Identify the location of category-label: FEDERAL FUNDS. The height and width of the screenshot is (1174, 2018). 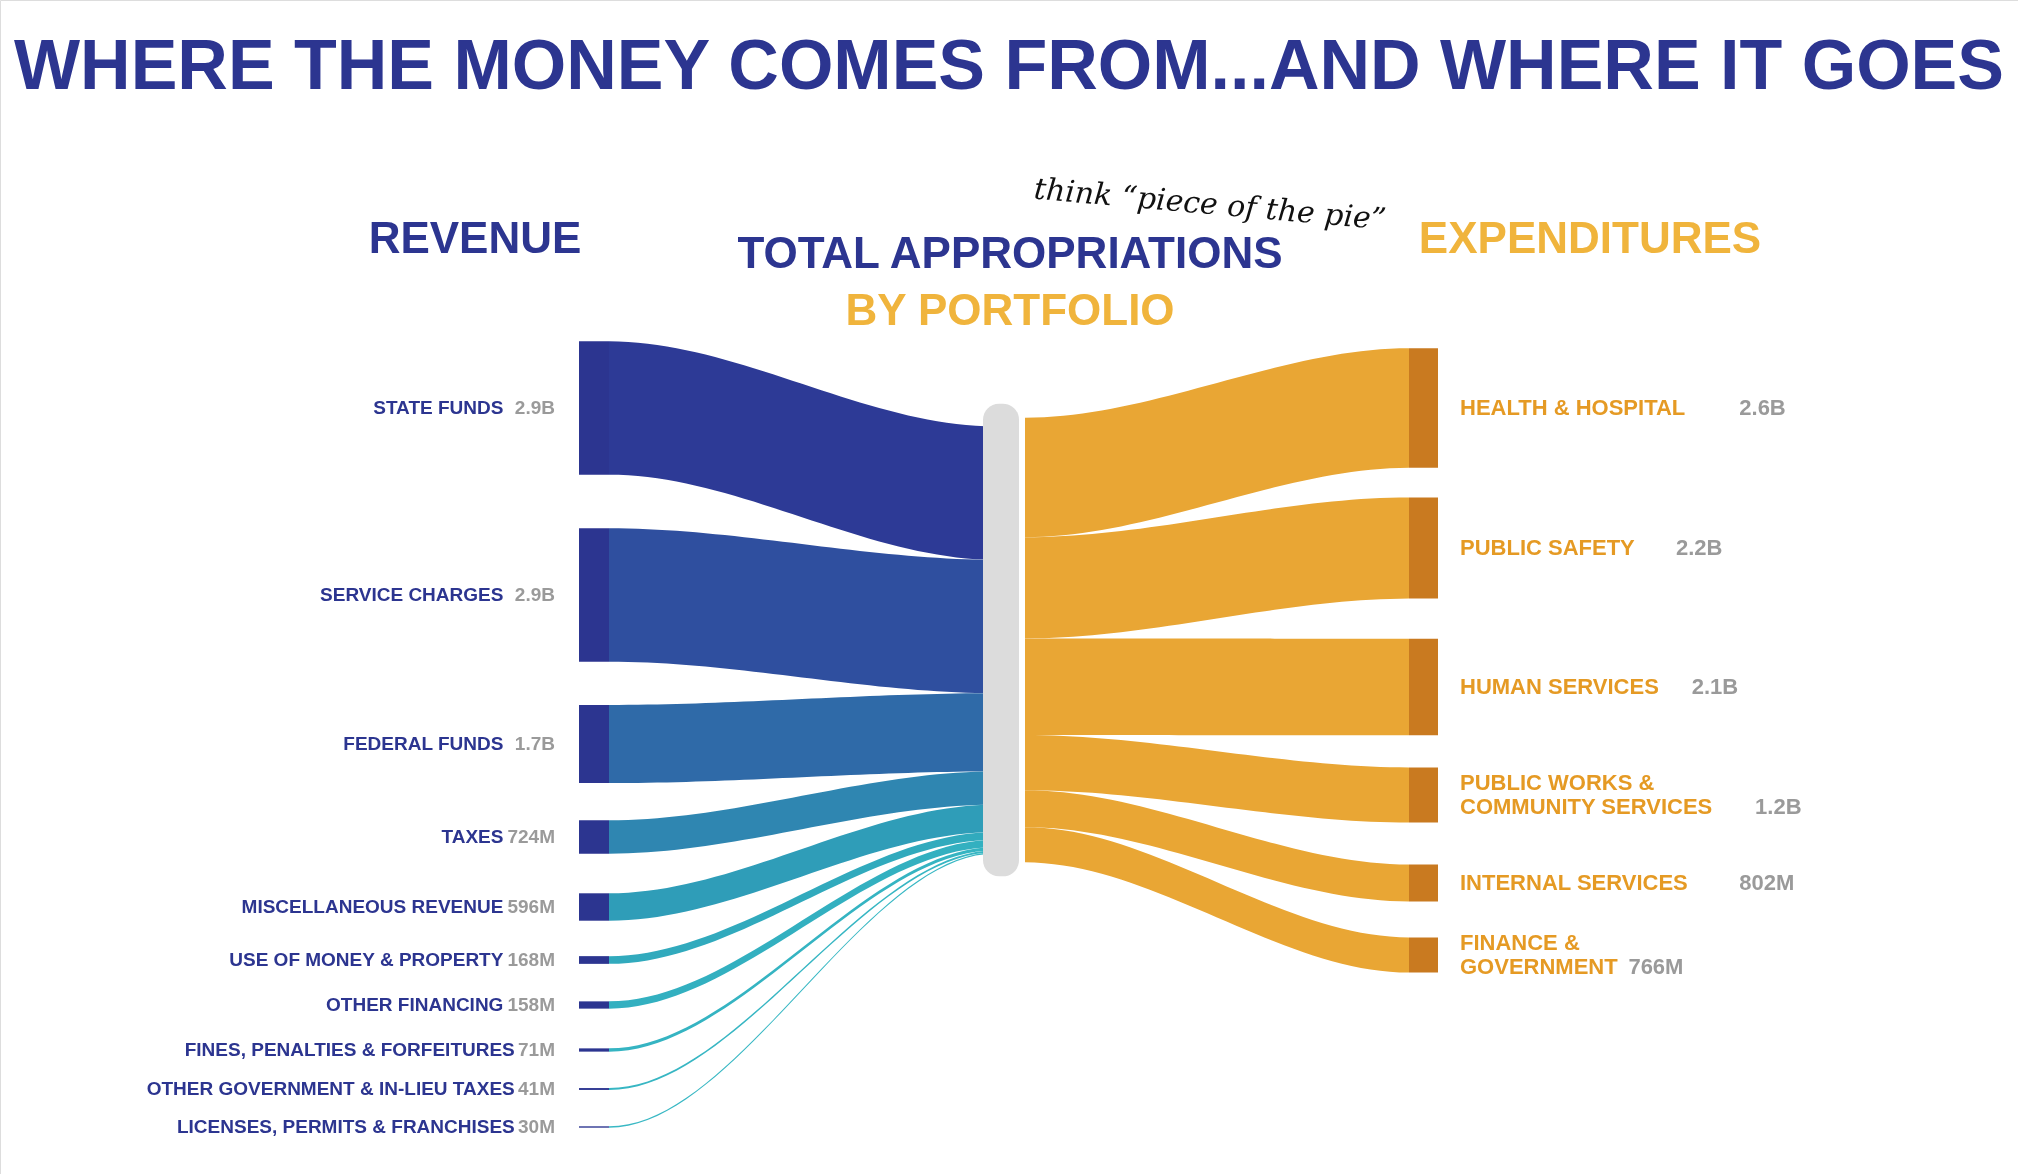
(423, 743).